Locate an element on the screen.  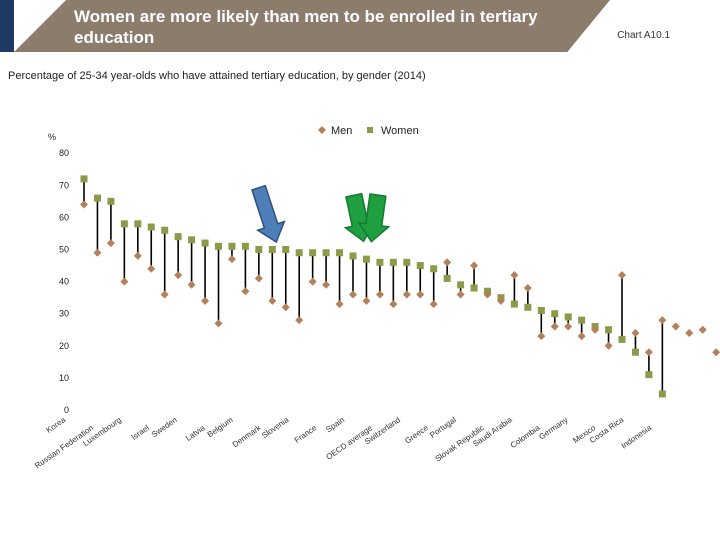
annotation-arrows is located at coordinates (321, 214).